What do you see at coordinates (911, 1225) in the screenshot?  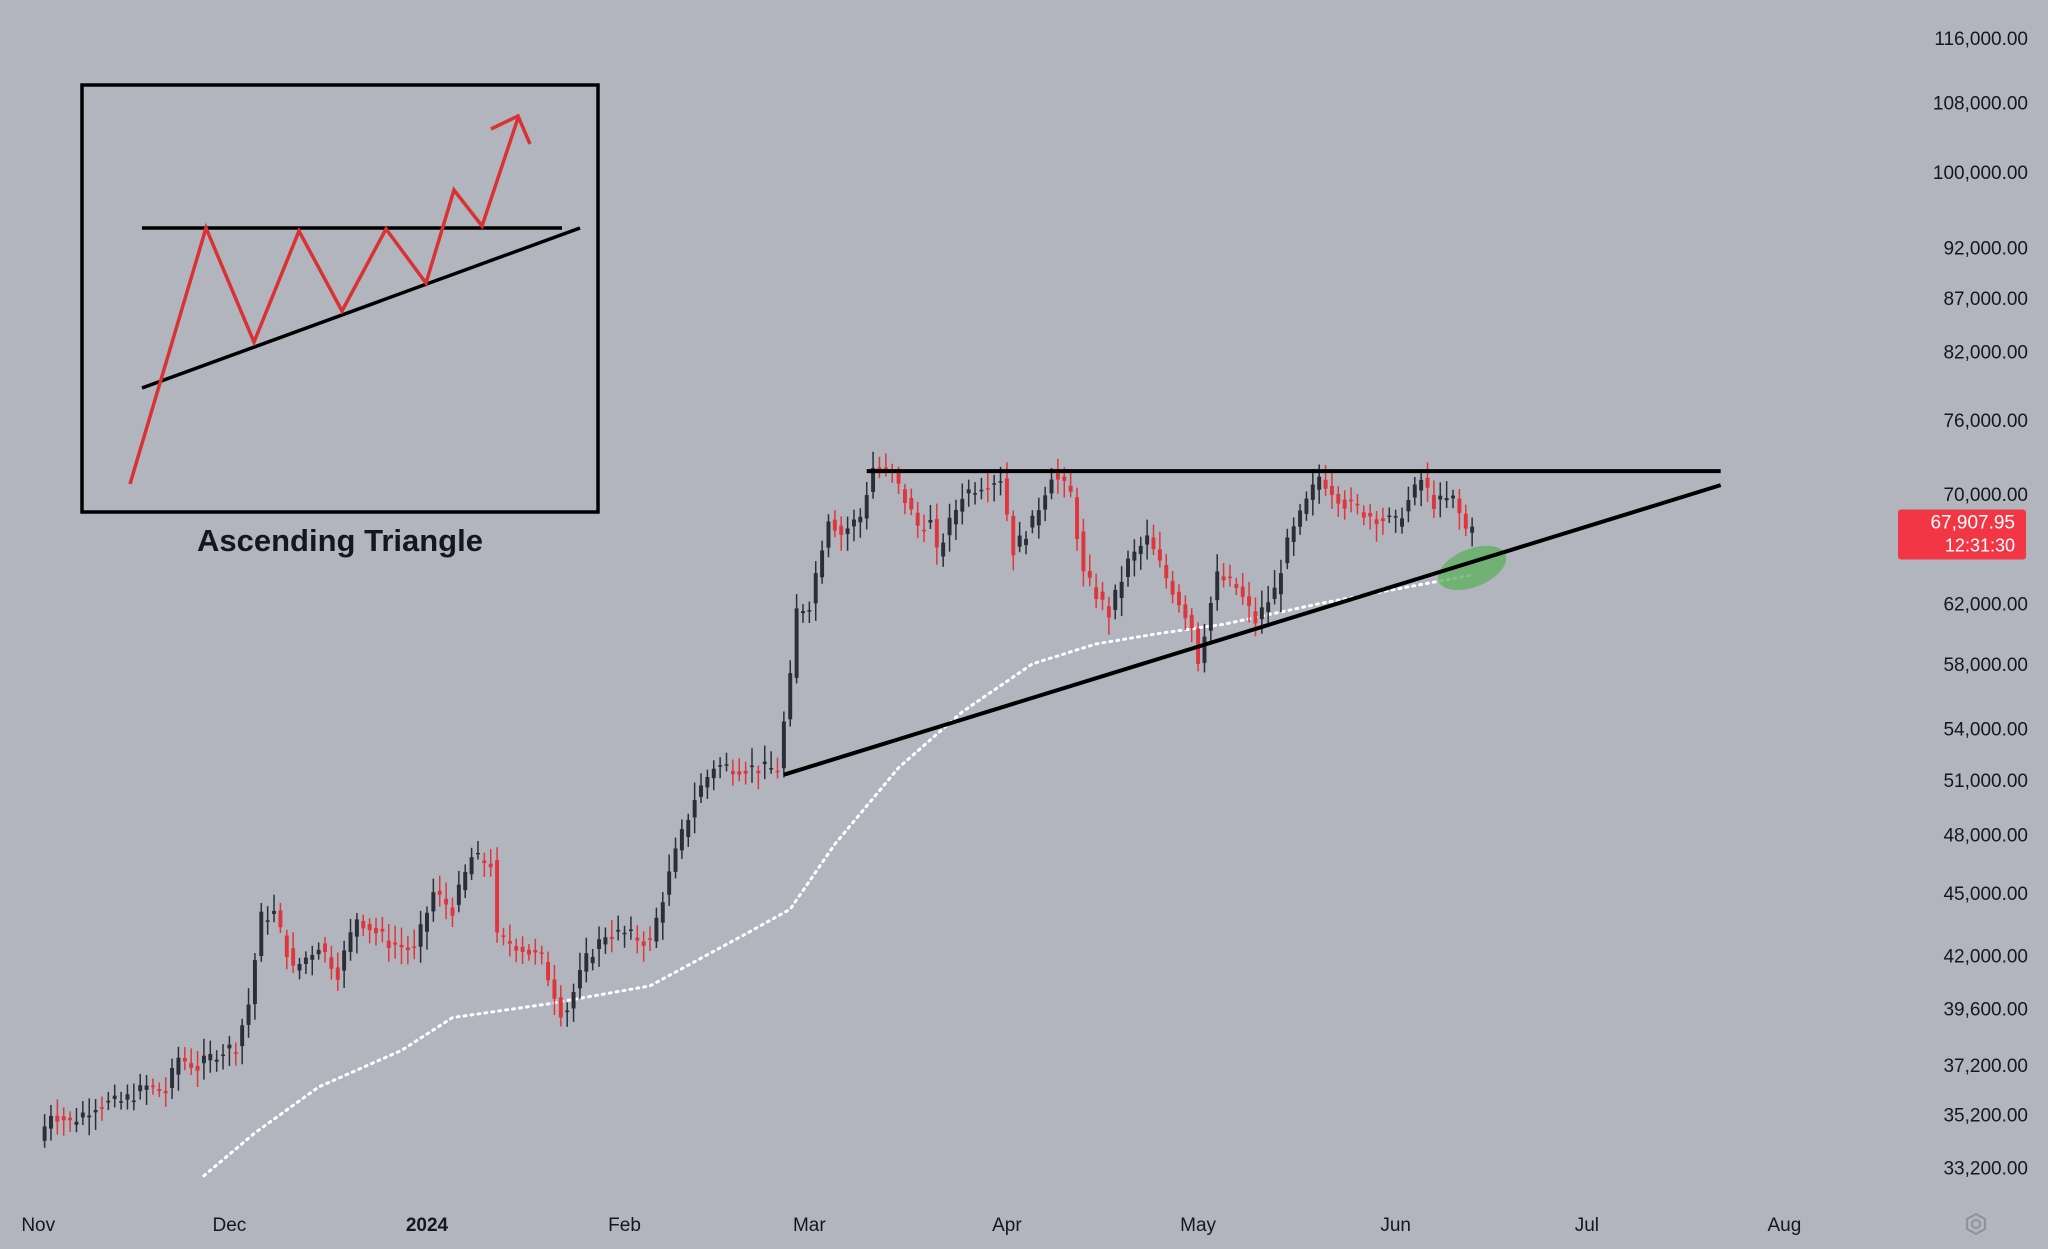 I see `time-axis: Nov Dec 2024 Feb Mar Apr May Jun Jul Aug` at bounding box center [911, 1225].